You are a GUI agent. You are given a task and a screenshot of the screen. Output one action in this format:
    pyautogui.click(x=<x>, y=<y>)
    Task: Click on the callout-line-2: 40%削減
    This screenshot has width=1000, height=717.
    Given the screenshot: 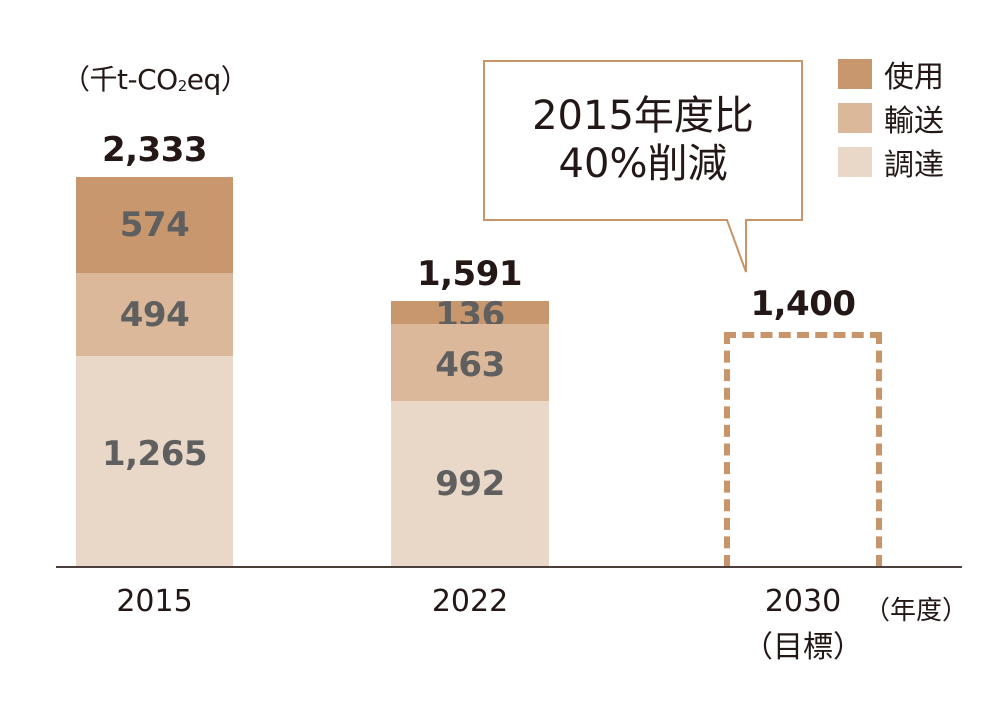 What is the action you would take?
    pyautogui.click(x=643, y=164)
    